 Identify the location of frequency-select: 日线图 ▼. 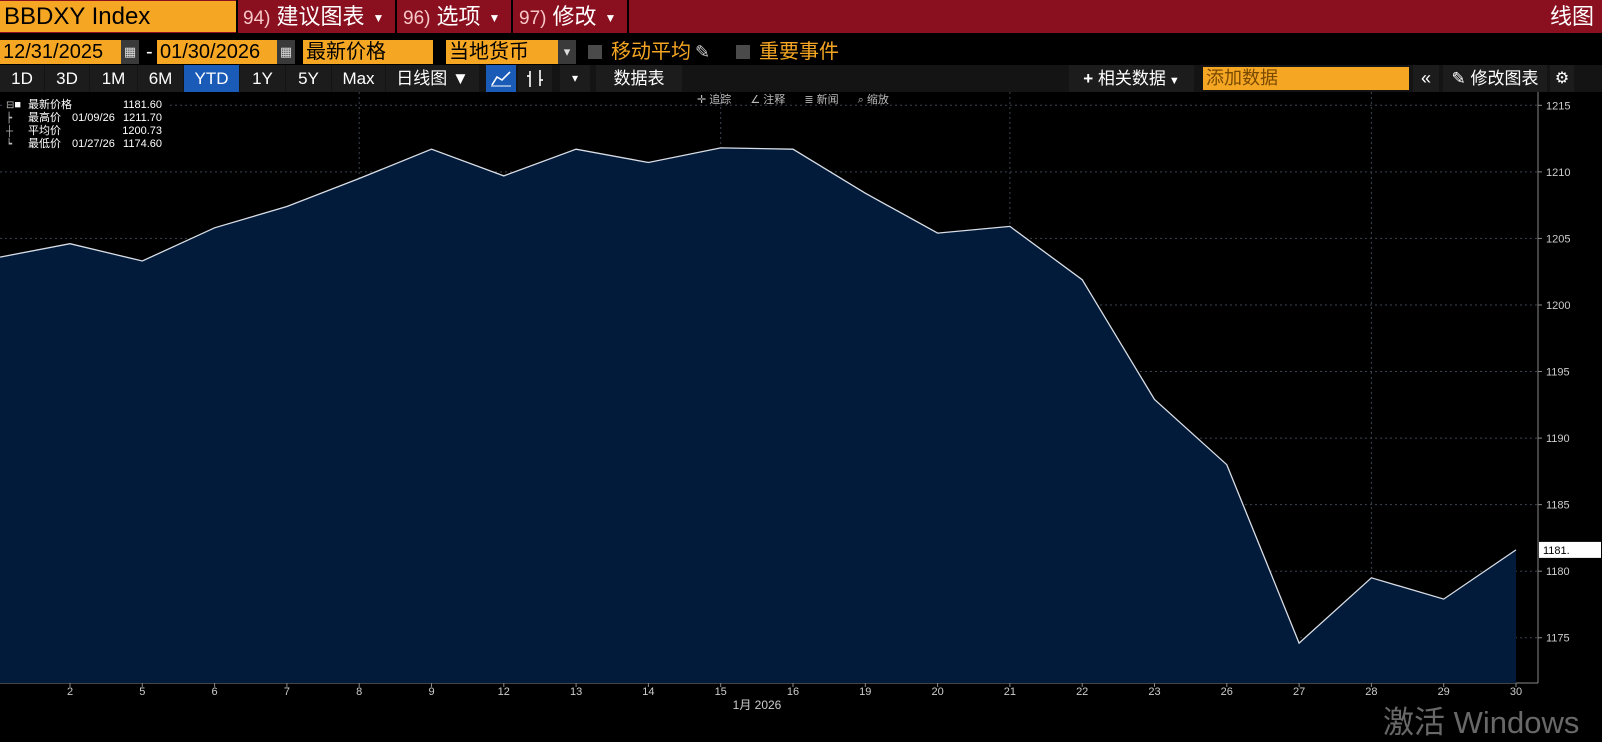
(432, 78).